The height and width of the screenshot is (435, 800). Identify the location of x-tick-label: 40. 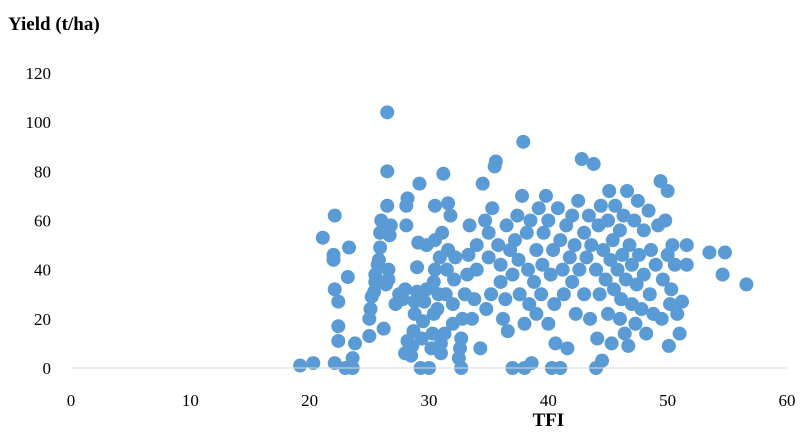
(548, 400).